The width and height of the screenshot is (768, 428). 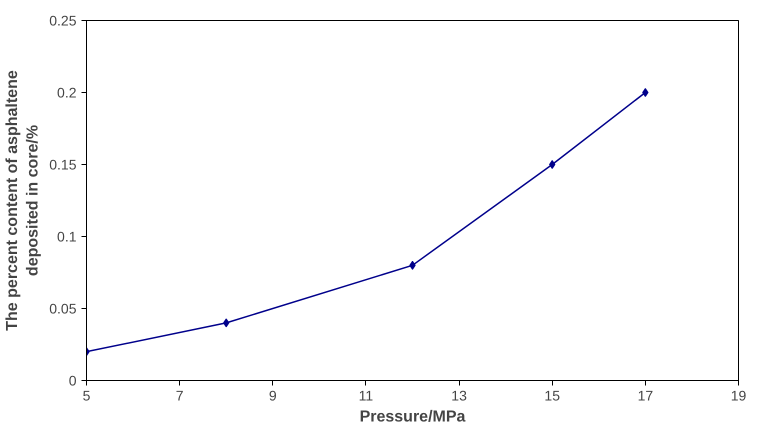 What do you see at coordinates (63, 308) in the screenshot?
I see `y-tick-label: 0.05` at bounding box center [63, 308].